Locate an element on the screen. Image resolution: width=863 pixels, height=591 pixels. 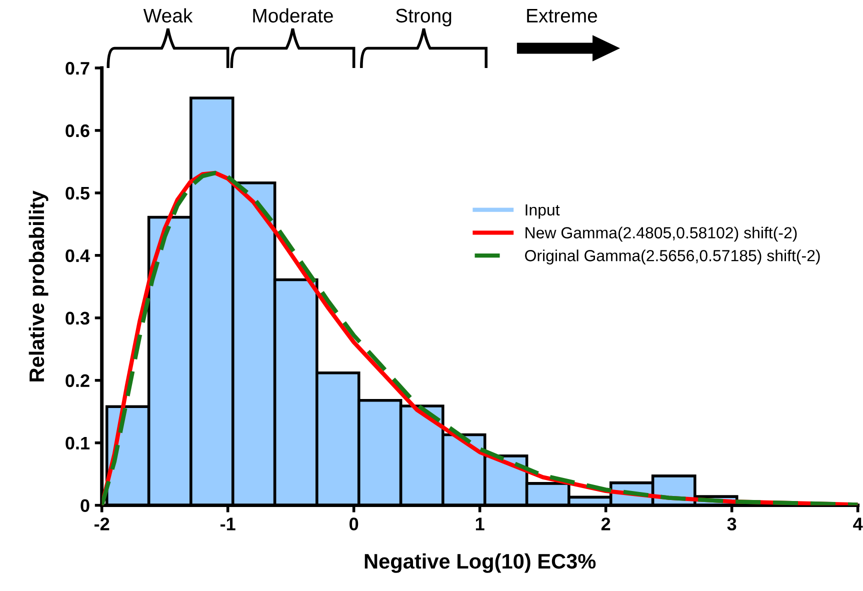
legend-label: Original Gamma(2.5656,0.57185) shift(-2) is located at coordinates (672, 257).